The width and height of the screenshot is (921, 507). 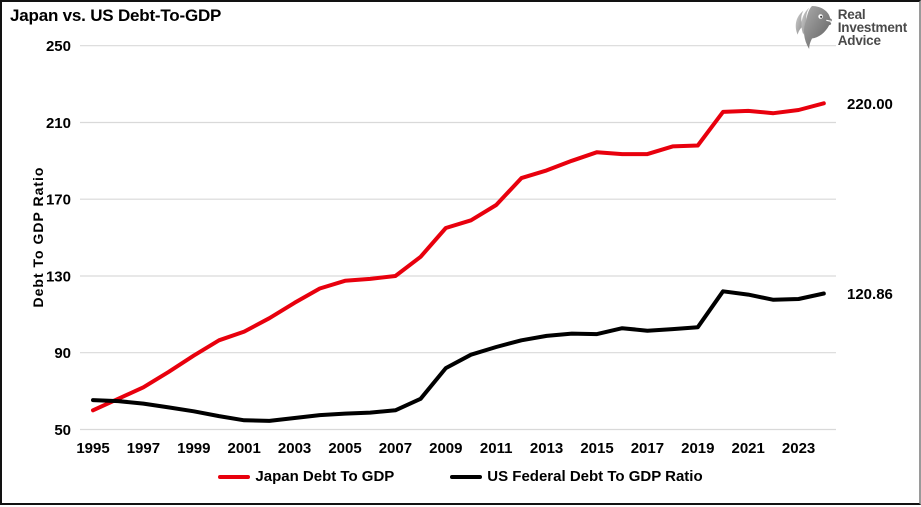 What do you see at coordinates (58, 123) in the screenshot?
I see `y-tick-label: 210` at bounding box center [58, 123].